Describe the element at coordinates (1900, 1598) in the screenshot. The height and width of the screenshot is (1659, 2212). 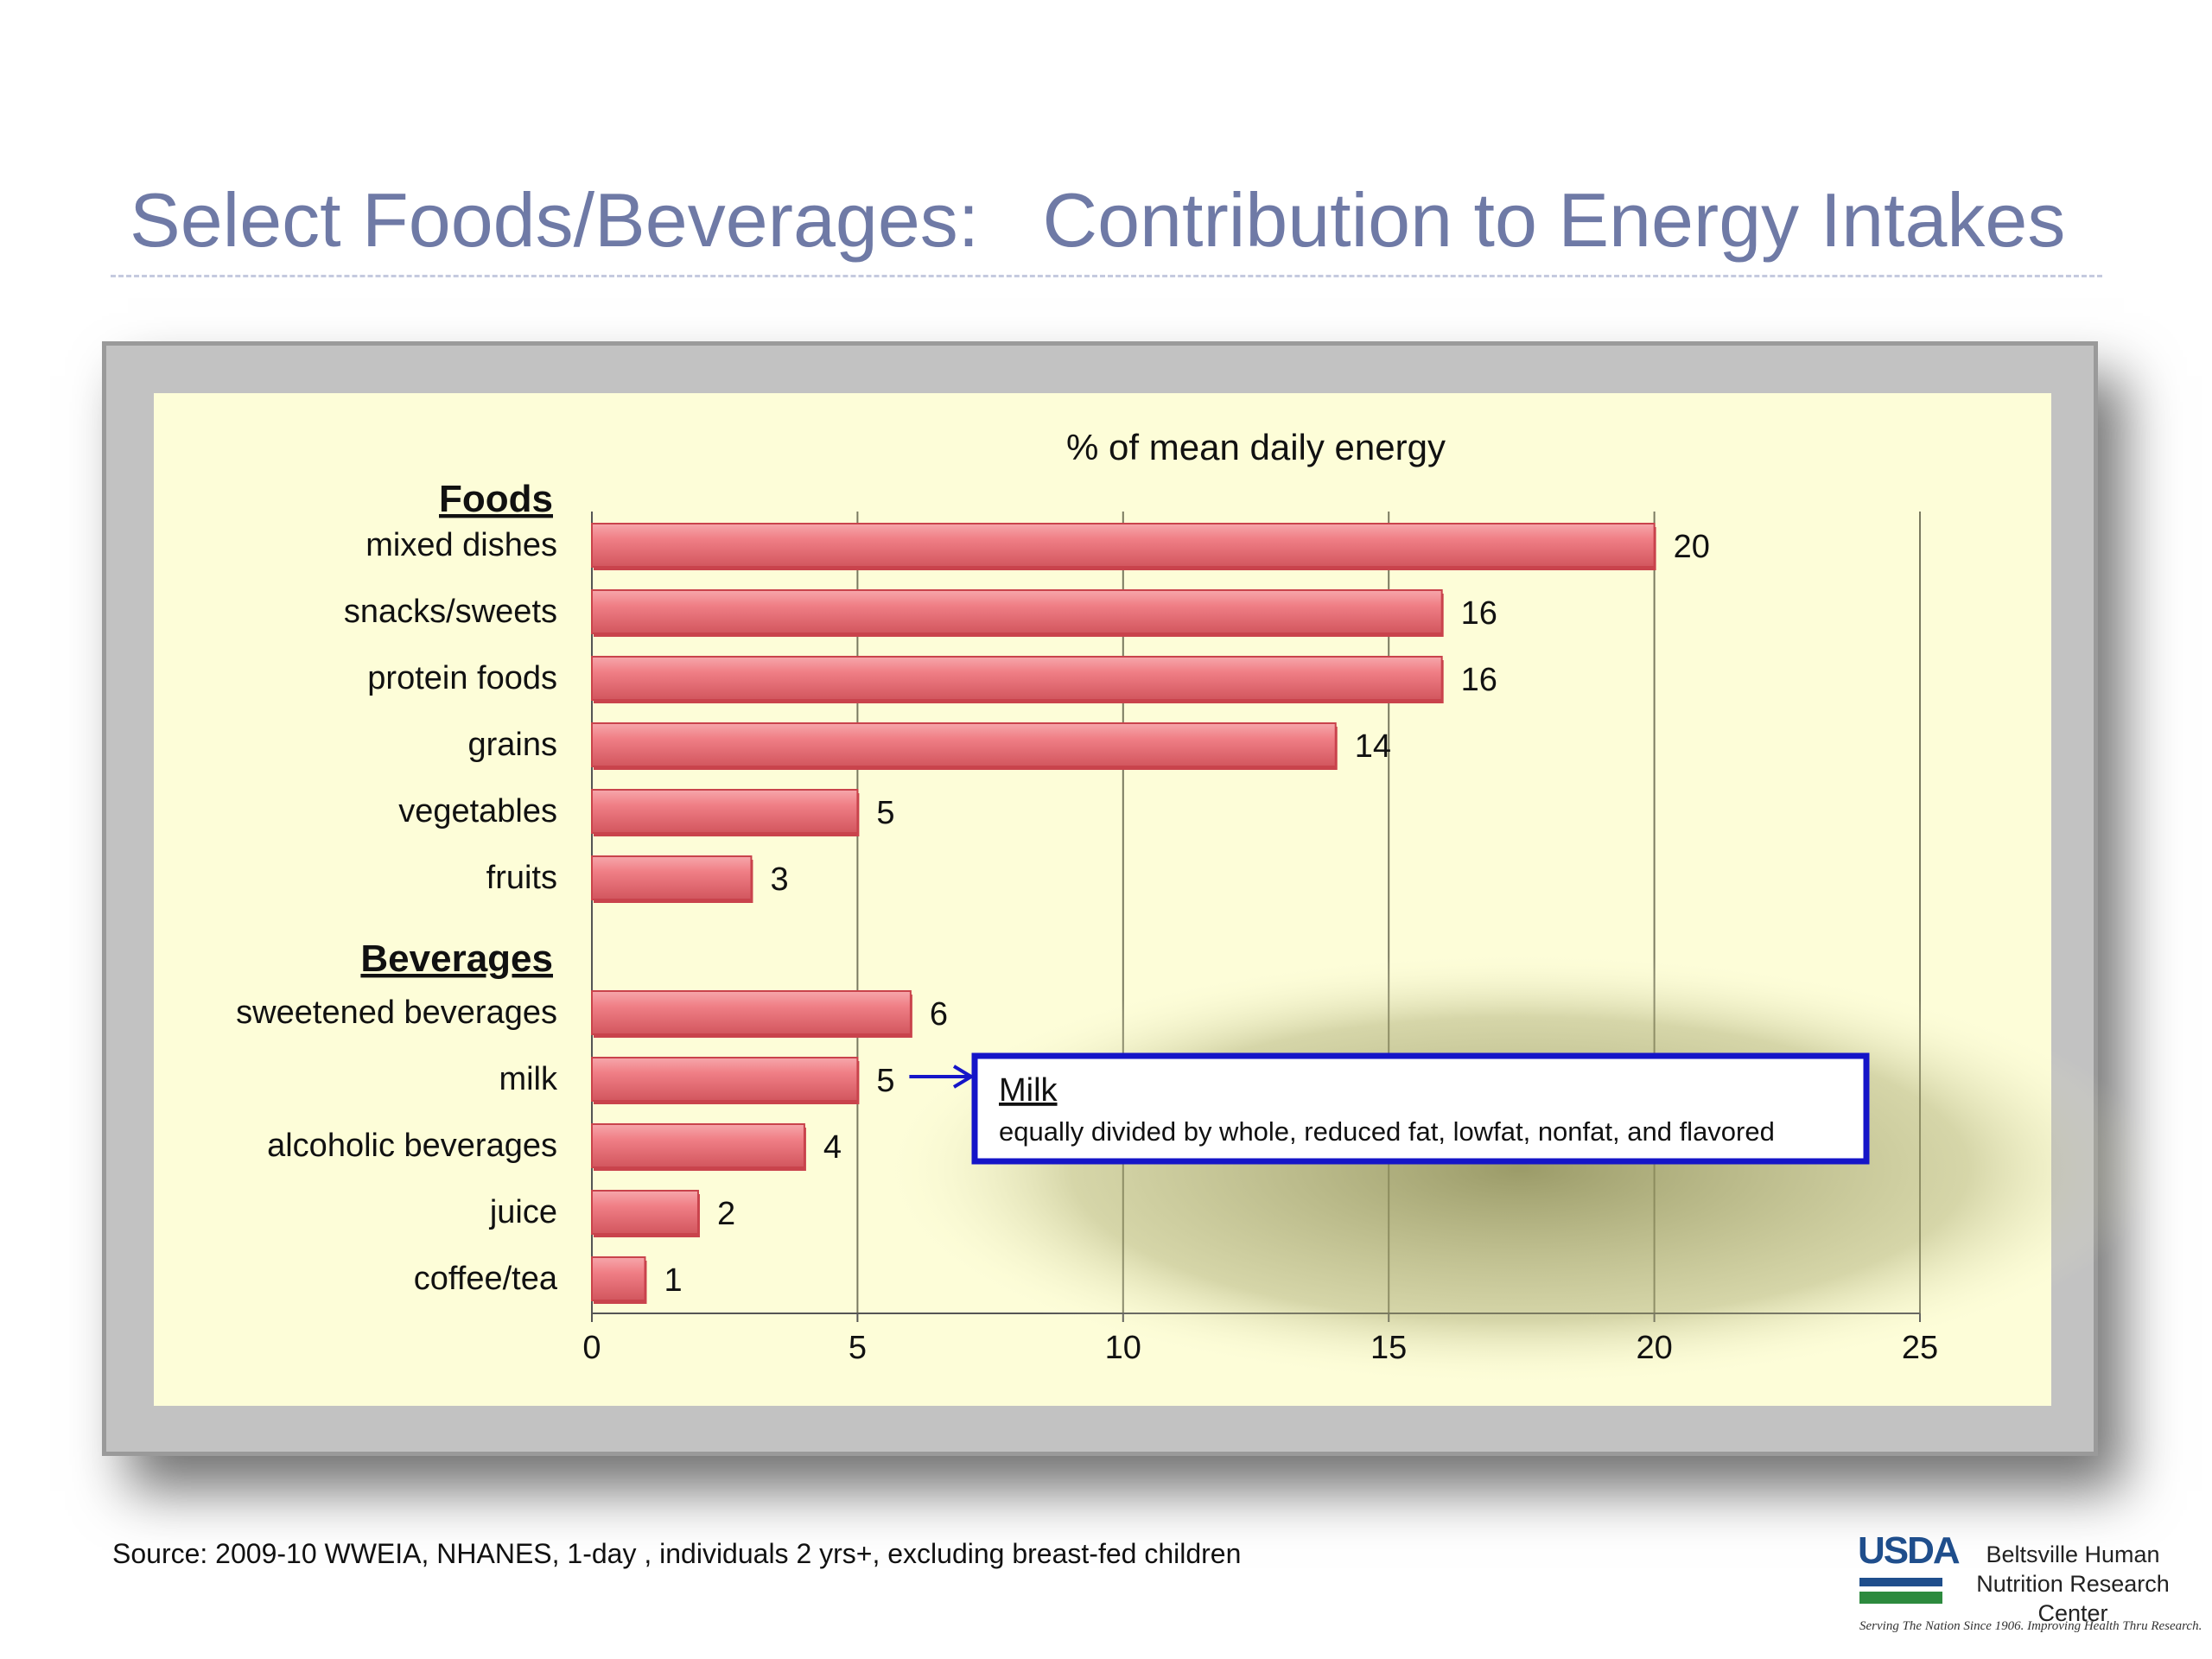
I see `usda-logo-field` at that location.